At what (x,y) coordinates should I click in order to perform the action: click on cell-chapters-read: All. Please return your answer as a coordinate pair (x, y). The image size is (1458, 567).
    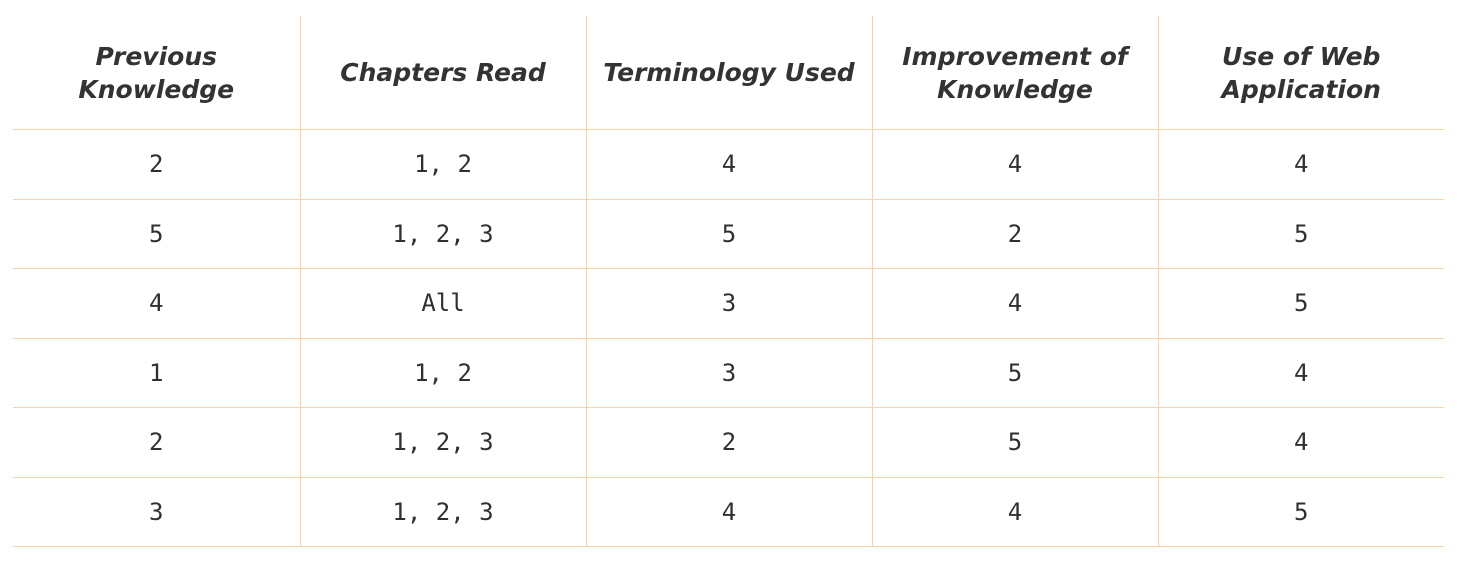
    Looking at the image, I should click on (443, 303).